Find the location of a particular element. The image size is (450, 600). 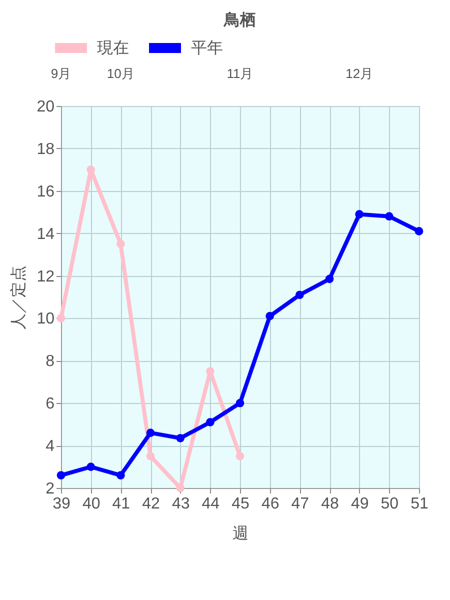

x-tick-label: 42 is located at coordinates (151, 504).